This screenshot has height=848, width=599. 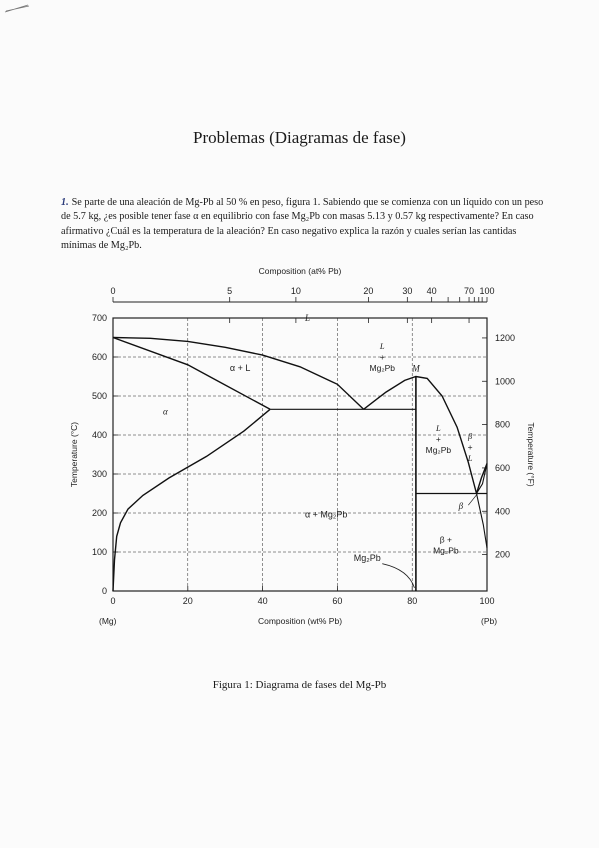 I want to click on solvus-beta, so click(x=481, y=521).